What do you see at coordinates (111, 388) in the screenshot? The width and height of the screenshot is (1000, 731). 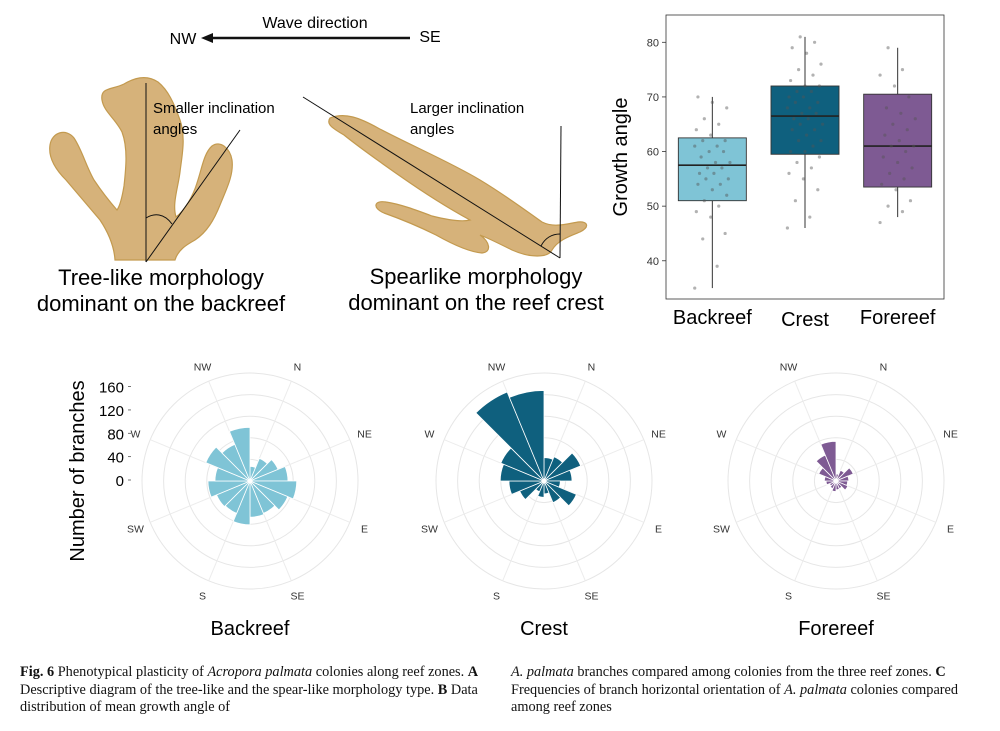 I see `radial-tick-label: 160` at bounding box center [111, 388].